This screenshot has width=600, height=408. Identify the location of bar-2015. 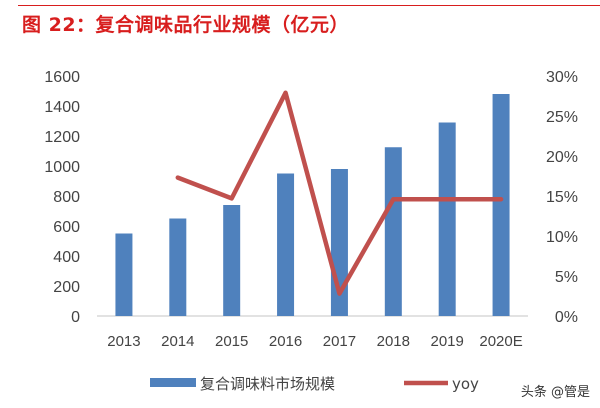
(232, 260).